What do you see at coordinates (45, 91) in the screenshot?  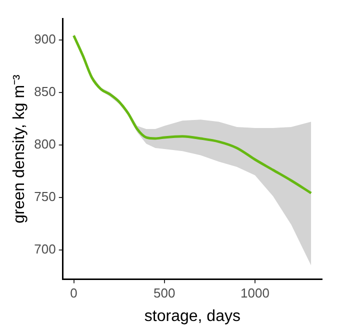 I see `y-tick-label: 850` at bounding box center [45, 91].